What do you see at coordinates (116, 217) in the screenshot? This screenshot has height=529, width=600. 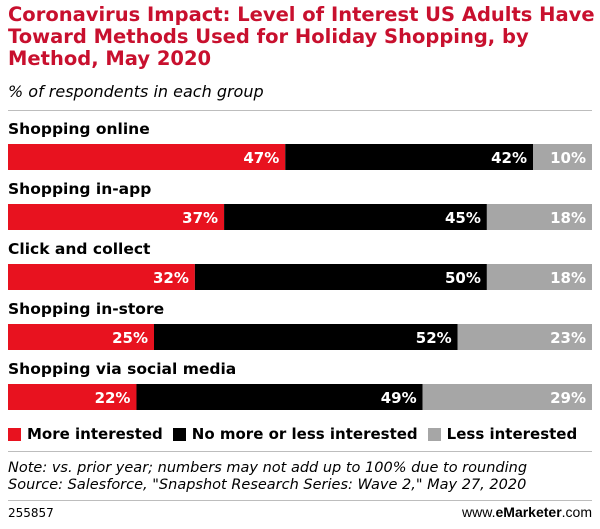 I see `bar-shopping-in-app-more-interested` at bounding box center [116, 217].